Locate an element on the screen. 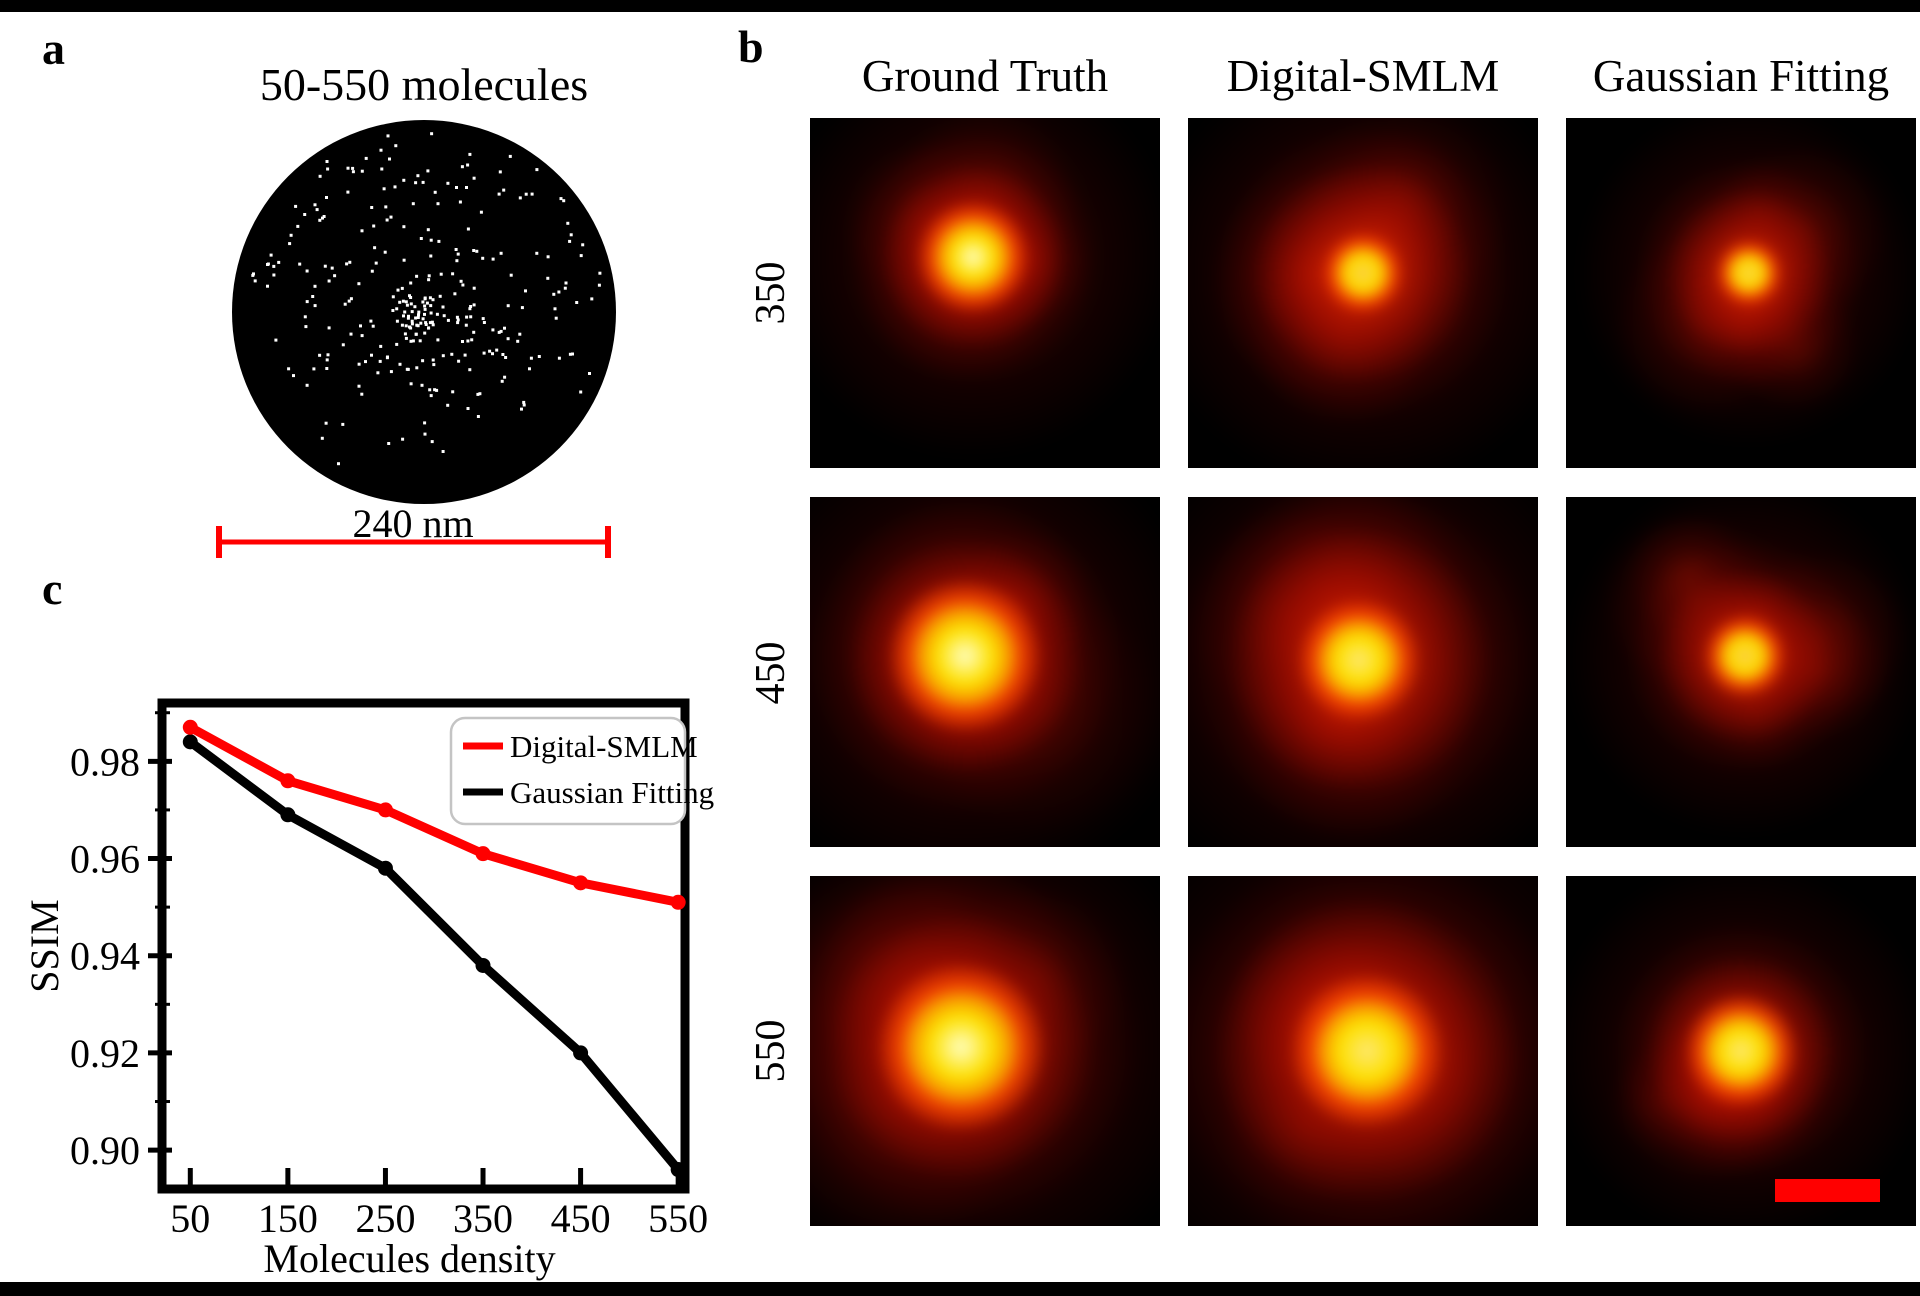 This screenshot has width=1920, height=1296. panel-b-label: b is located at coordinates (751, 46).